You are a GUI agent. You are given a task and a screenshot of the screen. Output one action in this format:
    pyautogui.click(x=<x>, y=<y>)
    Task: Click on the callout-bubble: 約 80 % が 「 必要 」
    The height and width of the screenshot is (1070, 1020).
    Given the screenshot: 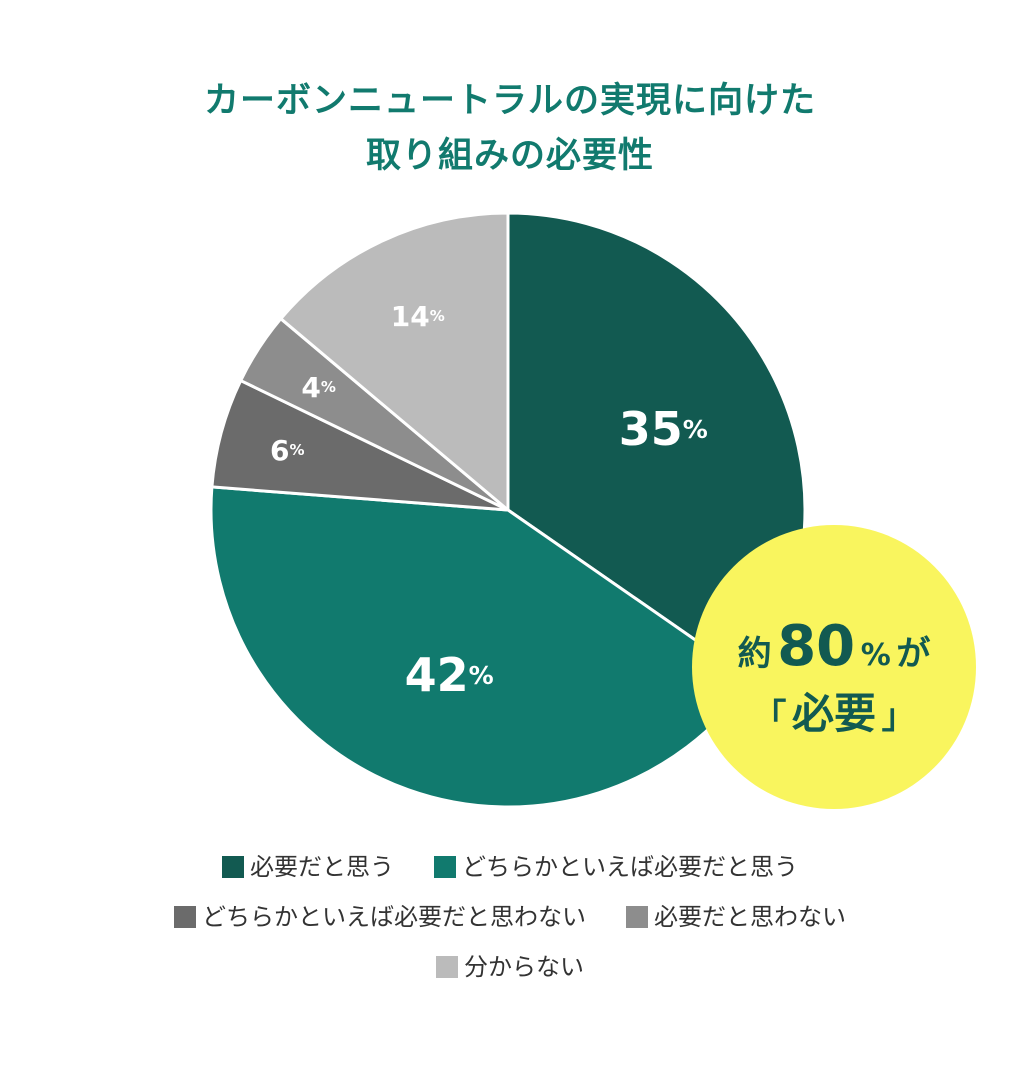 What is the action you would take?
    pyautogui.click(x=834, y=667)
    